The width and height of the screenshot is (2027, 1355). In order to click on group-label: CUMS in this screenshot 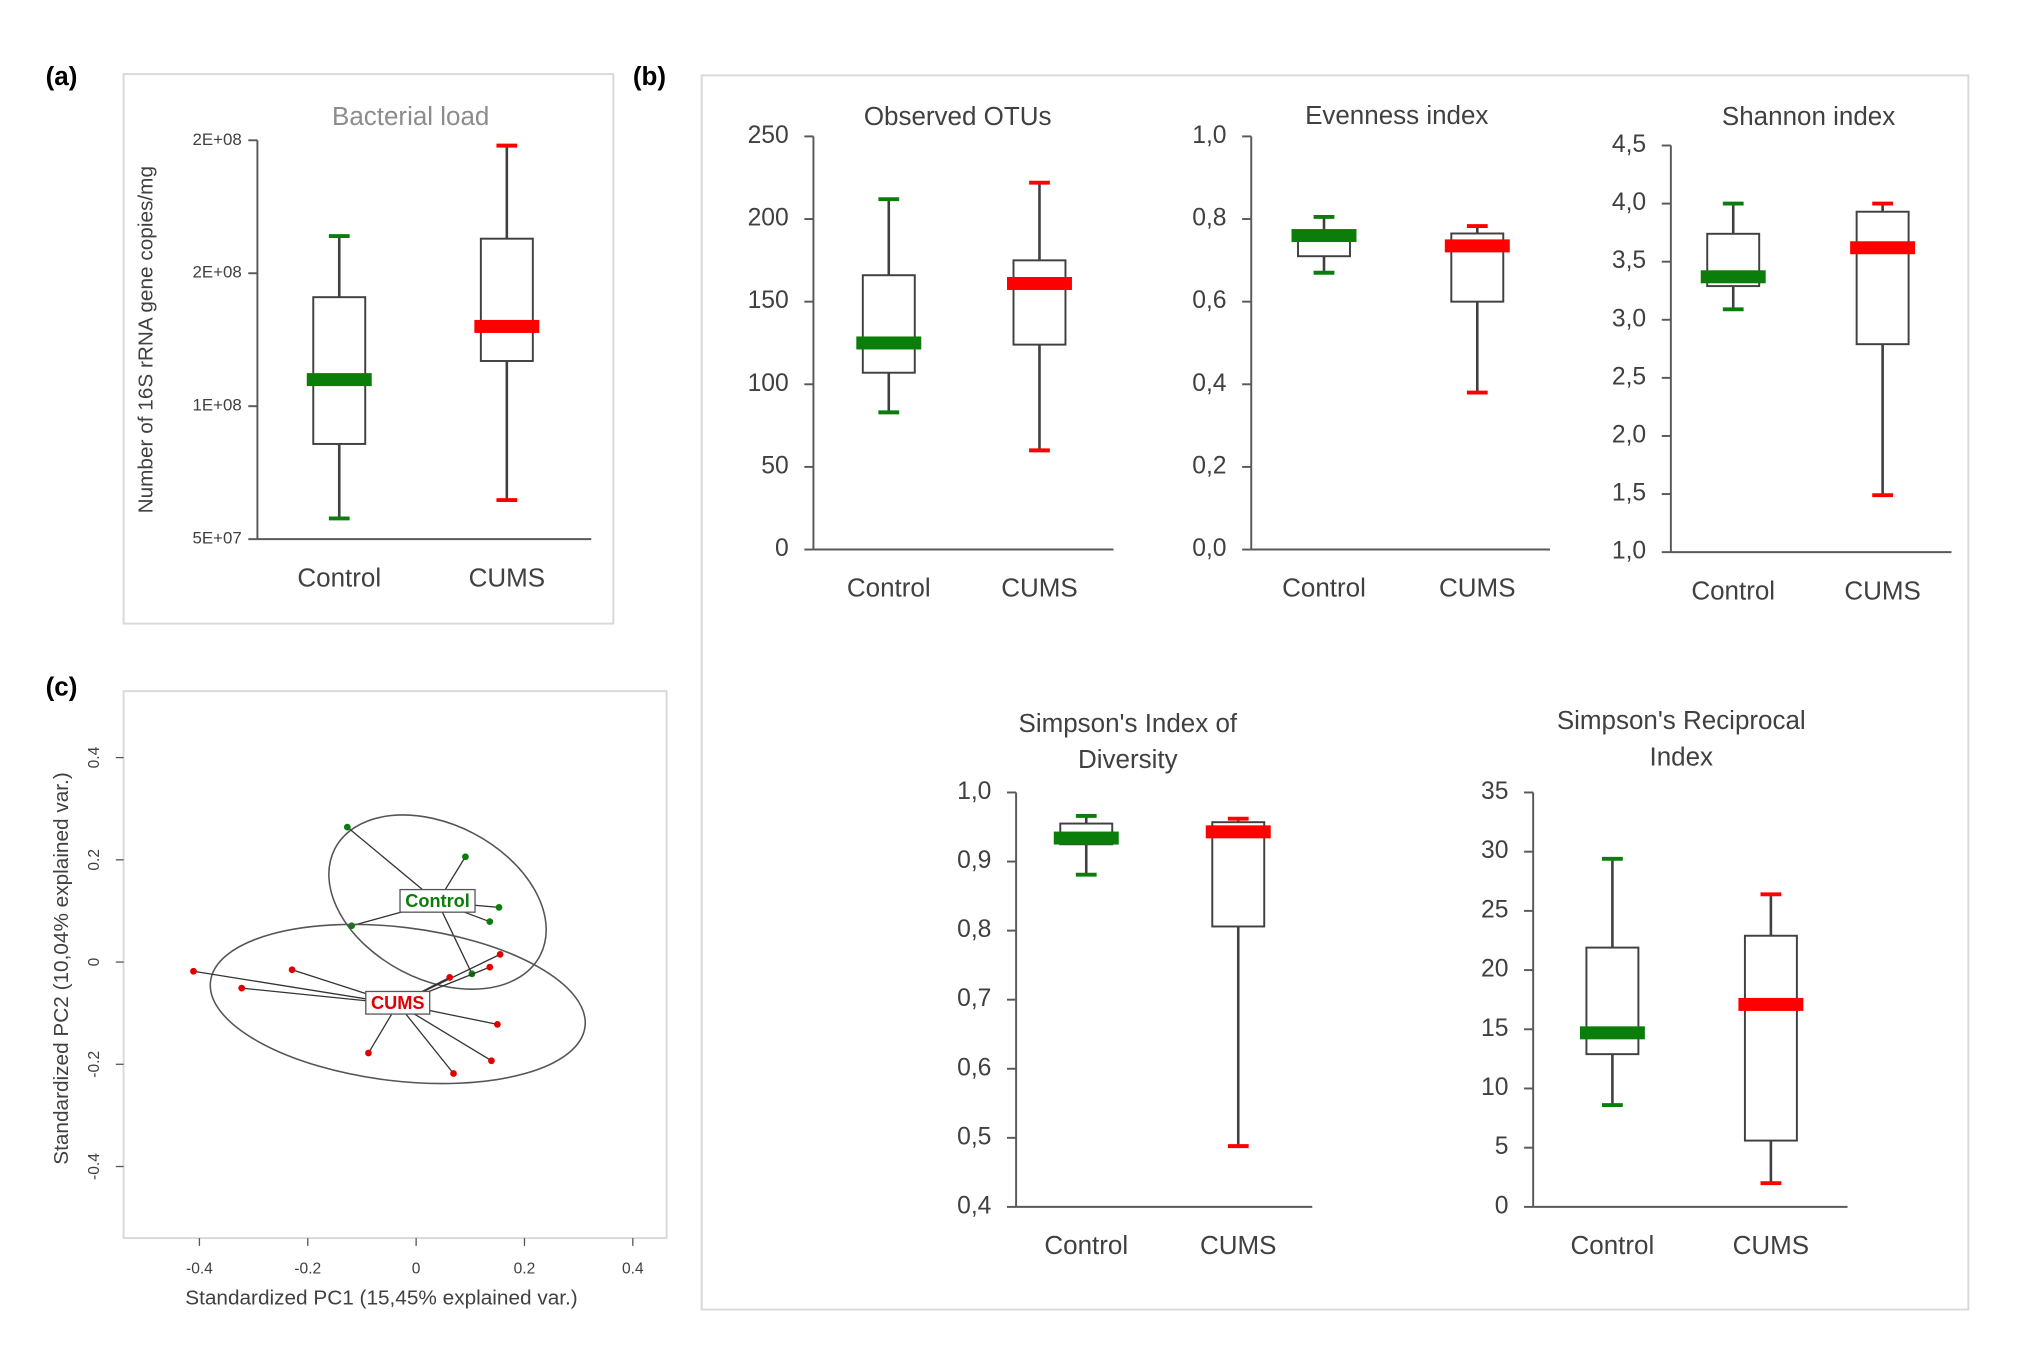, I will do `click(398, 1003)`.